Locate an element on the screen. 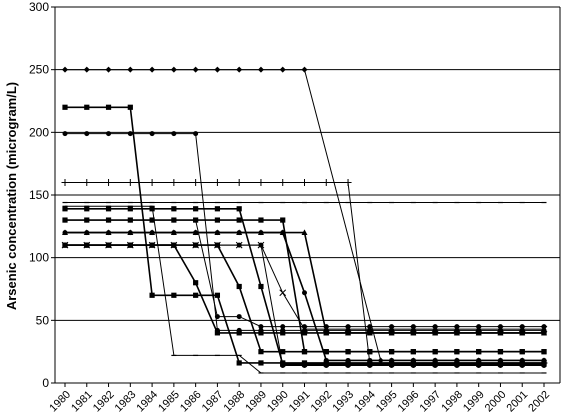 This screenshot has width=568, height=418. y-tick-label-50: 50 is located at coordinates (43, 320).